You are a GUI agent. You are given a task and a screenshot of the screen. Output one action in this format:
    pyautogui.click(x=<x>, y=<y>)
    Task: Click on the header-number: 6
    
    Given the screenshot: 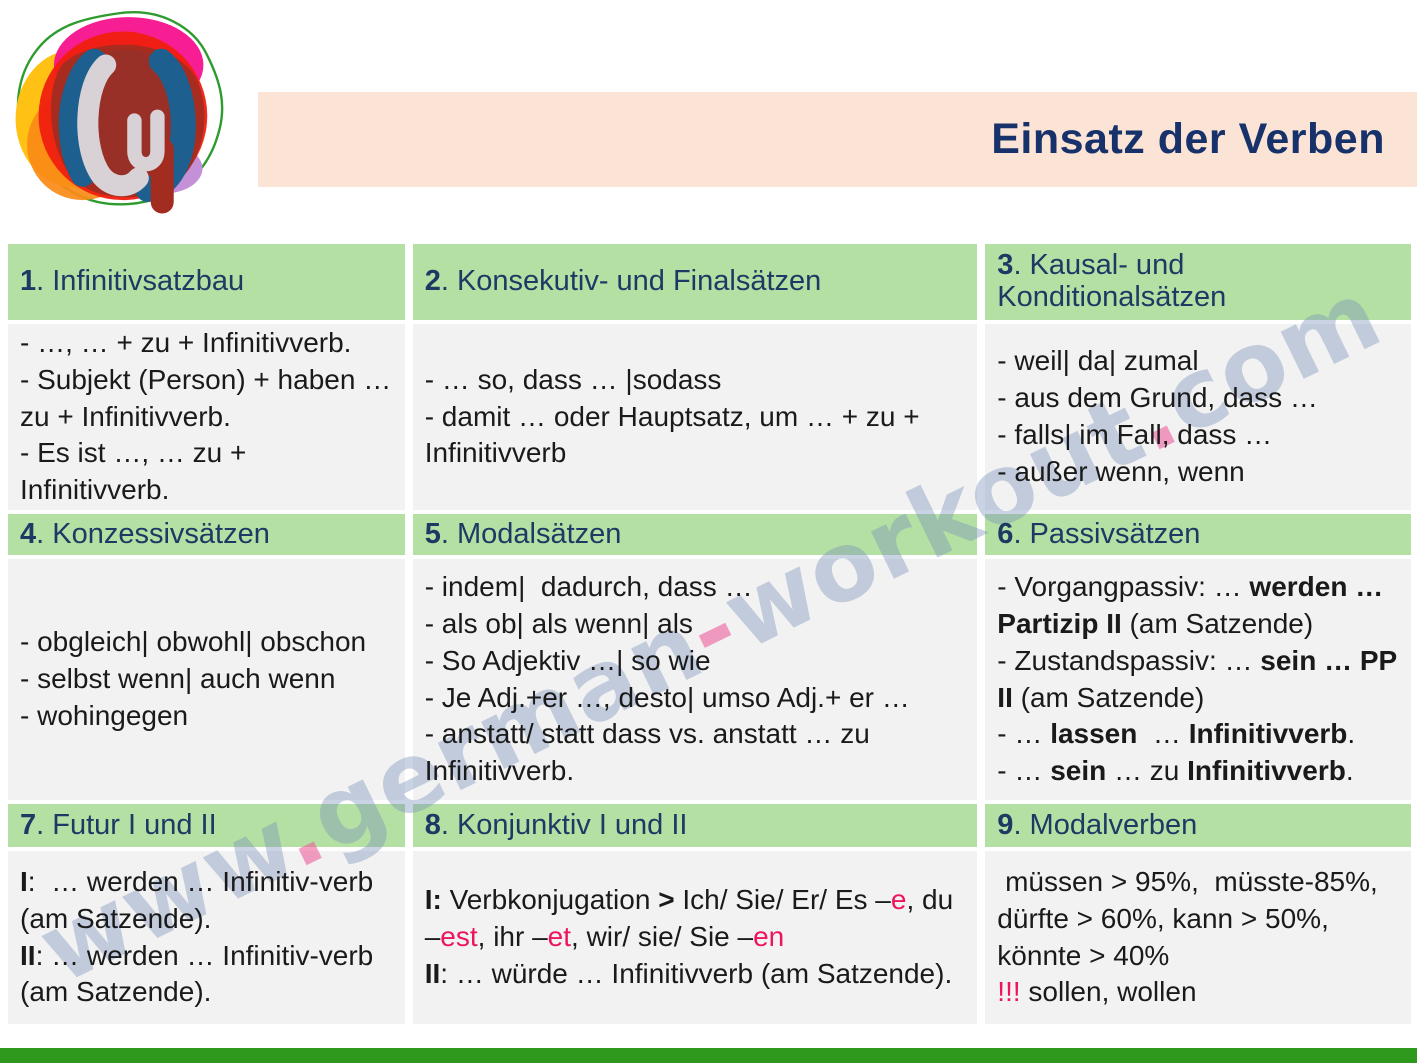 What is the action you would take?
    pyautogui.click(x=1005, y=533)
    